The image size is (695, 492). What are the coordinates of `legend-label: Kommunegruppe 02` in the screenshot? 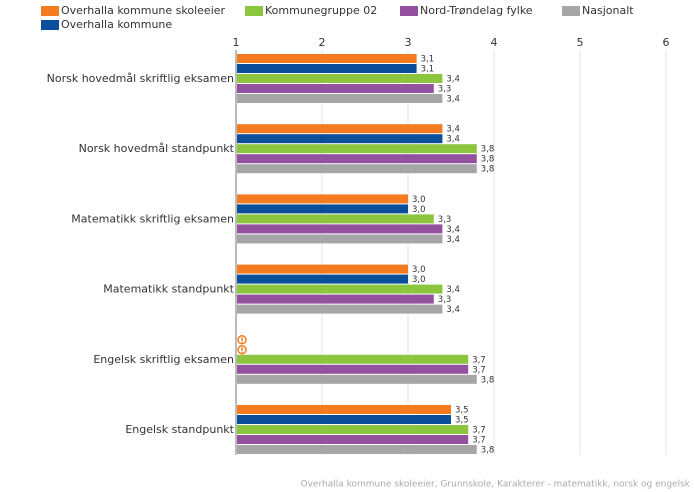 It's located at (321, 10).